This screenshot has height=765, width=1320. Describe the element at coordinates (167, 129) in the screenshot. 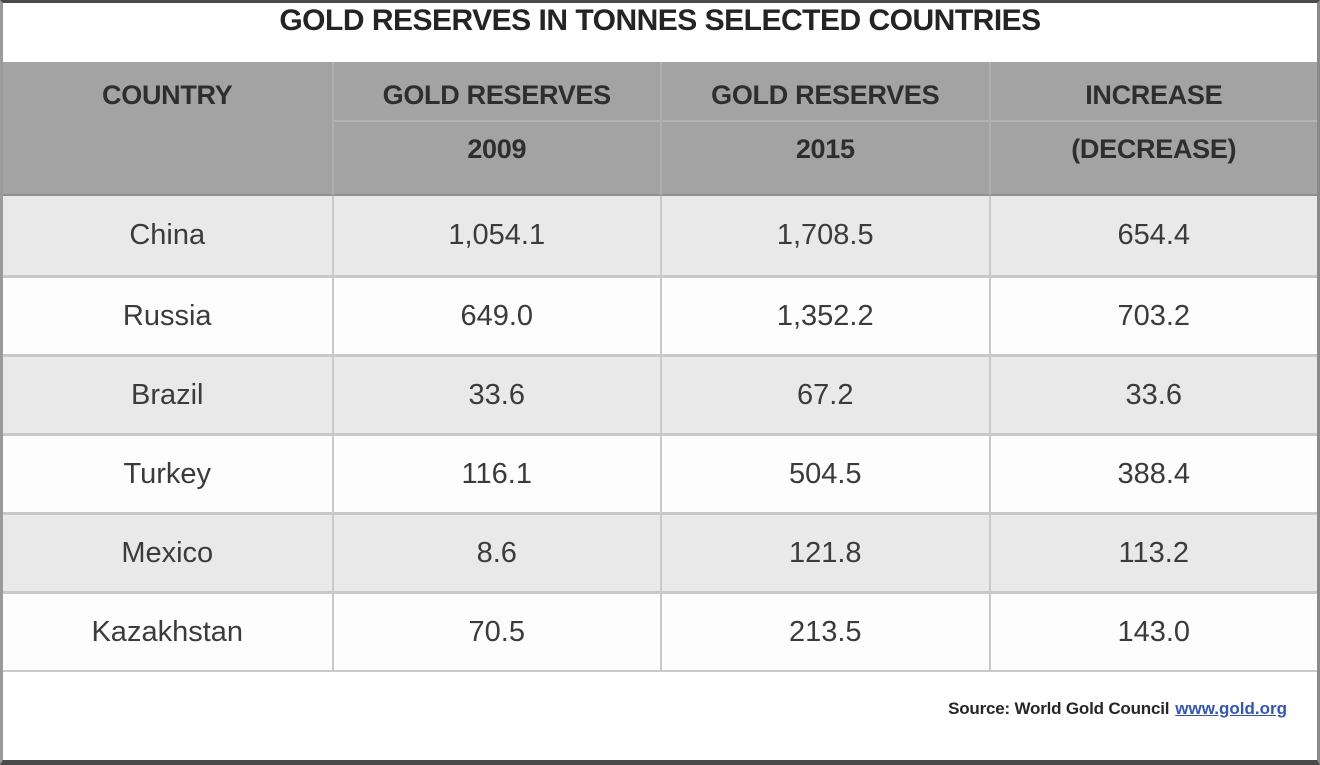

I see `column-header-country: COUNTRY` at that location.